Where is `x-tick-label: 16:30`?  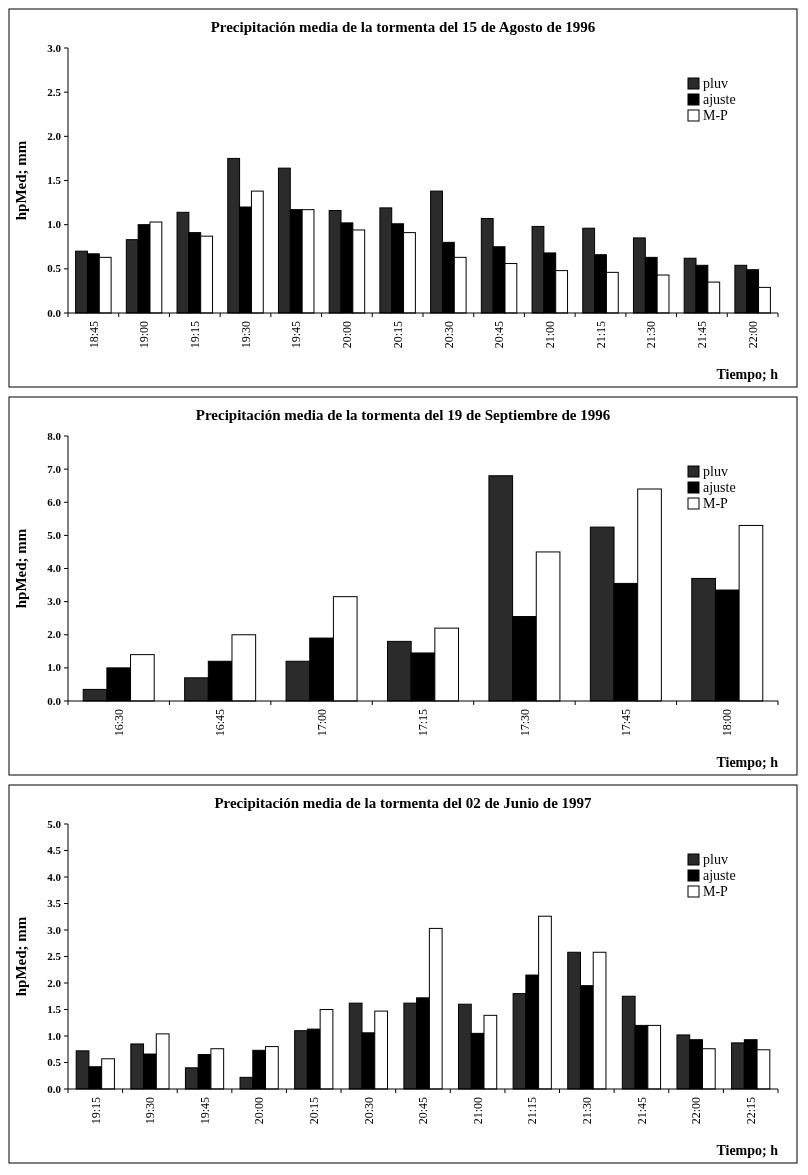 x-tick-label: 16:30 is located at coordinates (118, 723).